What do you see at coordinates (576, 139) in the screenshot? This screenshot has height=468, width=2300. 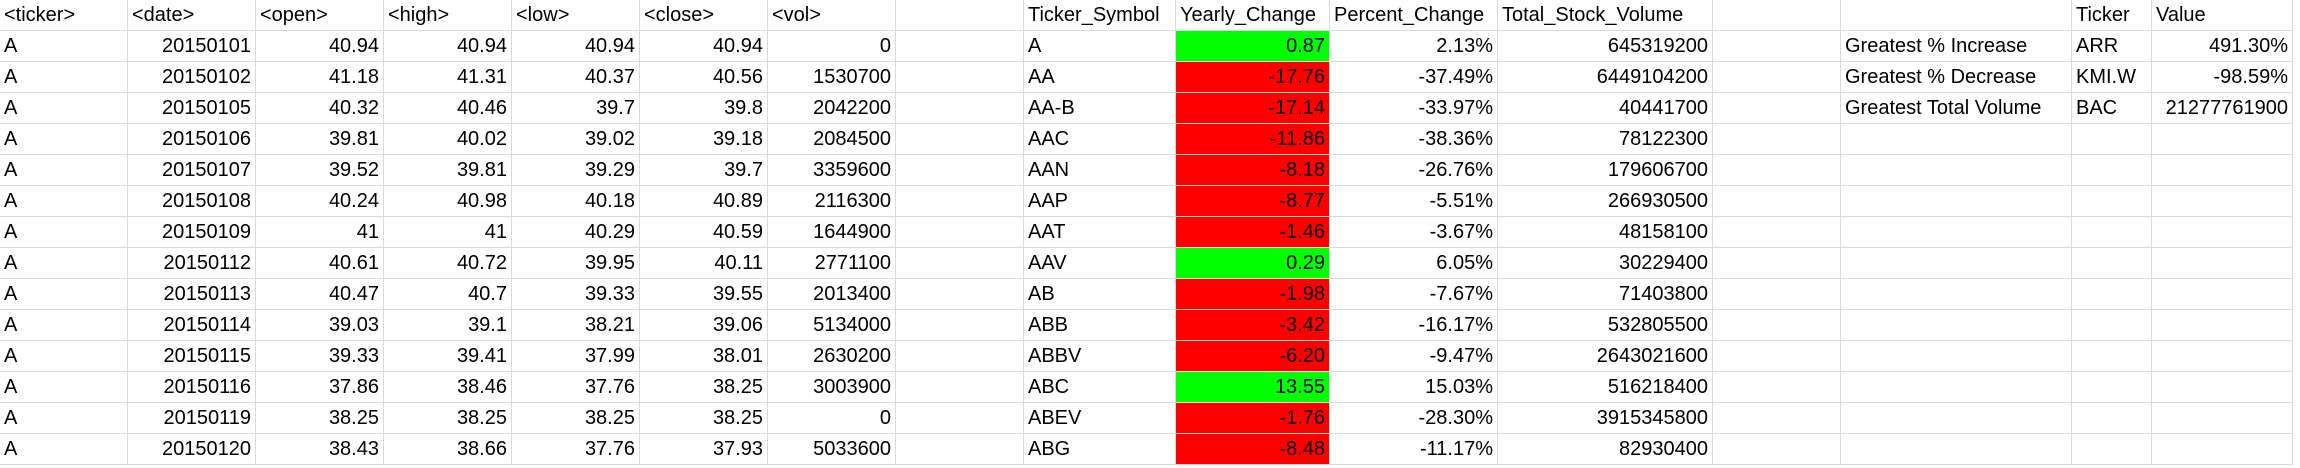 I see `cell-low: 39.02` at bounding box center [576, 139].